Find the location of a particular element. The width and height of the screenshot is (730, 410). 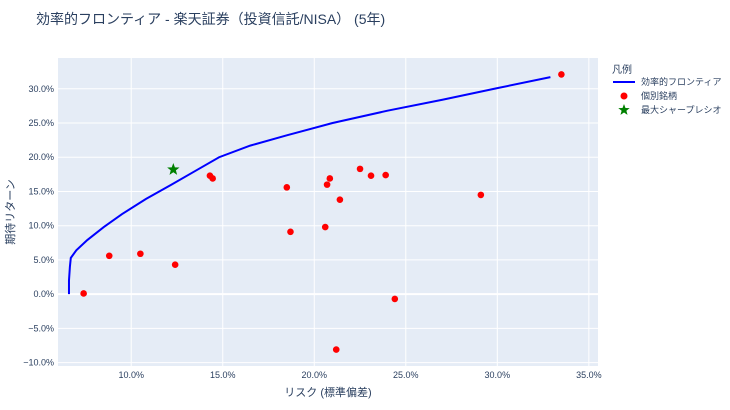

x-tick-label: 15.0% is located at coordinates (223, 375).